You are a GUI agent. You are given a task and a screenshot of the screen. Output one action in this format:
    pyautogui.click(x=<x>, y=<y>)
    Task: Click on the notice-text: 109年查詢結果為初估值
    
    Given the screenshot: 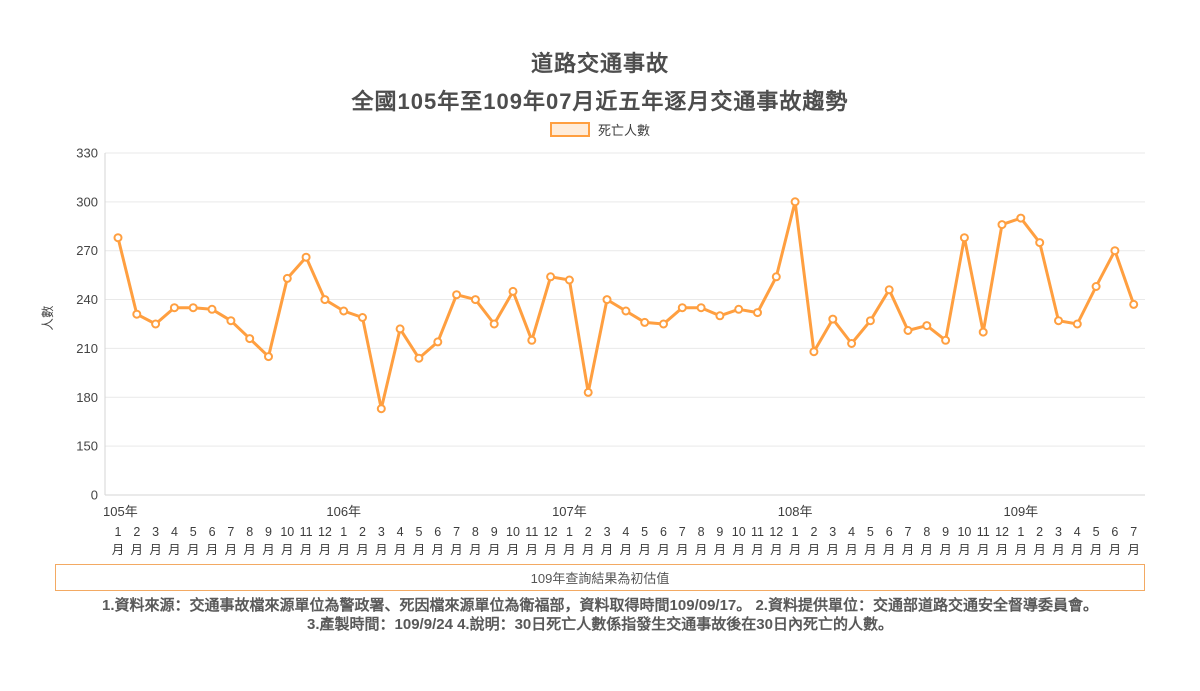 What is the action you would take?
    pyautogui.click(x=600, y=578)
    